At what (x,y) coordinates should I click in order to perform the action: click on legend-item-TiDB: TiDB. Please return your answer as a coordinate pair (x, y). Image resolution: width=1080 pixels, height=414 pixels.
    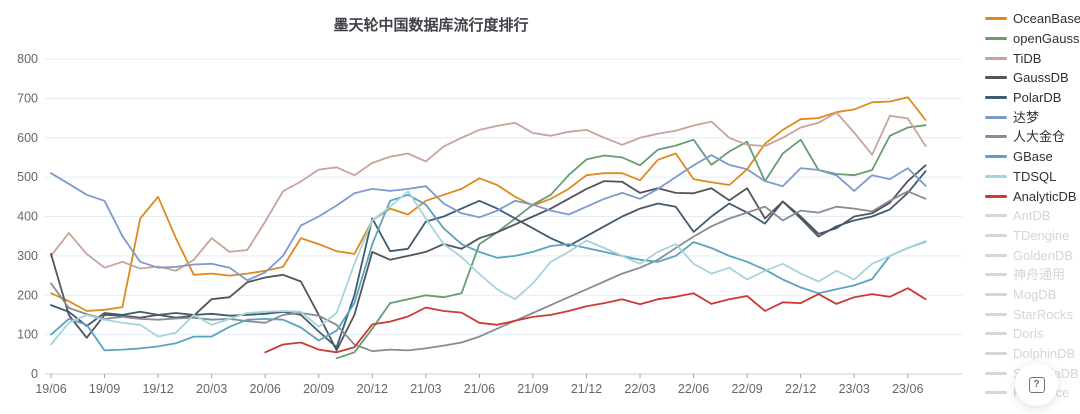
    Looking at the image, I should click on (1032, 58).